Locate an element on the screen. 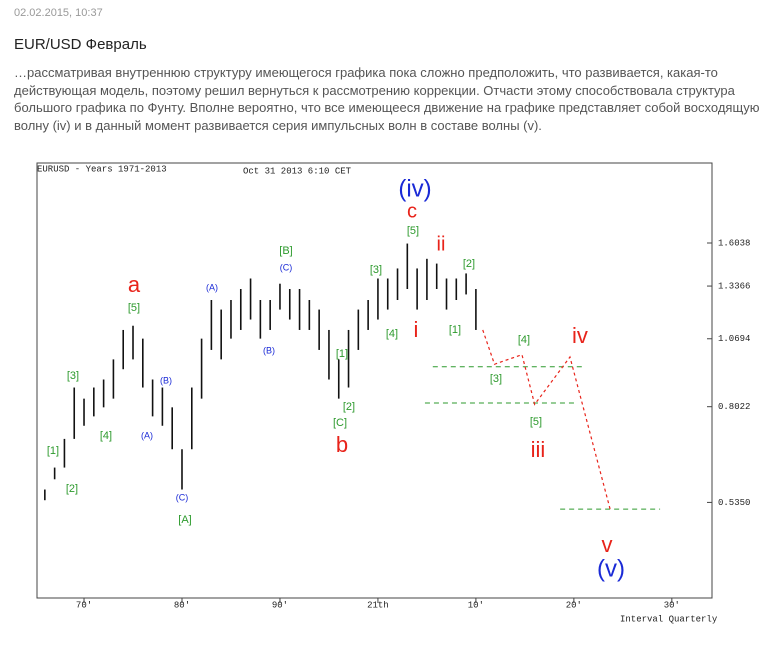 The width and height of the screenshot is (784, 656). wave-label: a is located at coordinates (134, 284).